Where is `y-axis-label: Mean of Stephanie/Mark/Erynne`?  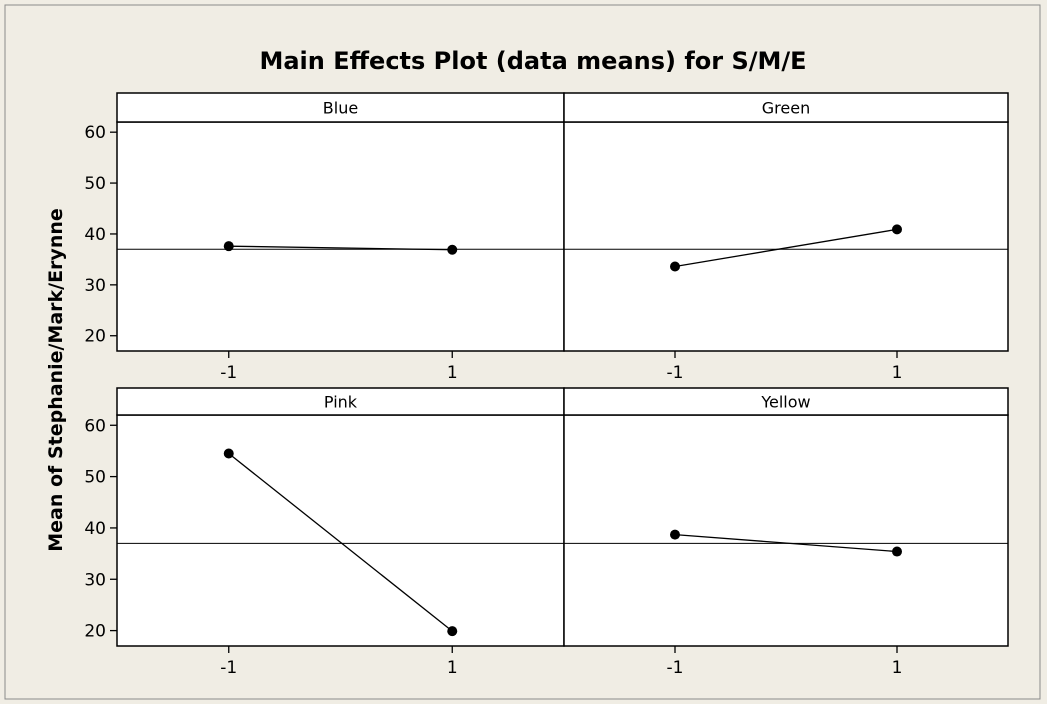
y-axis-label: Mean of Stephanie/Mark/Erynne is located at coordinates (56, 380).